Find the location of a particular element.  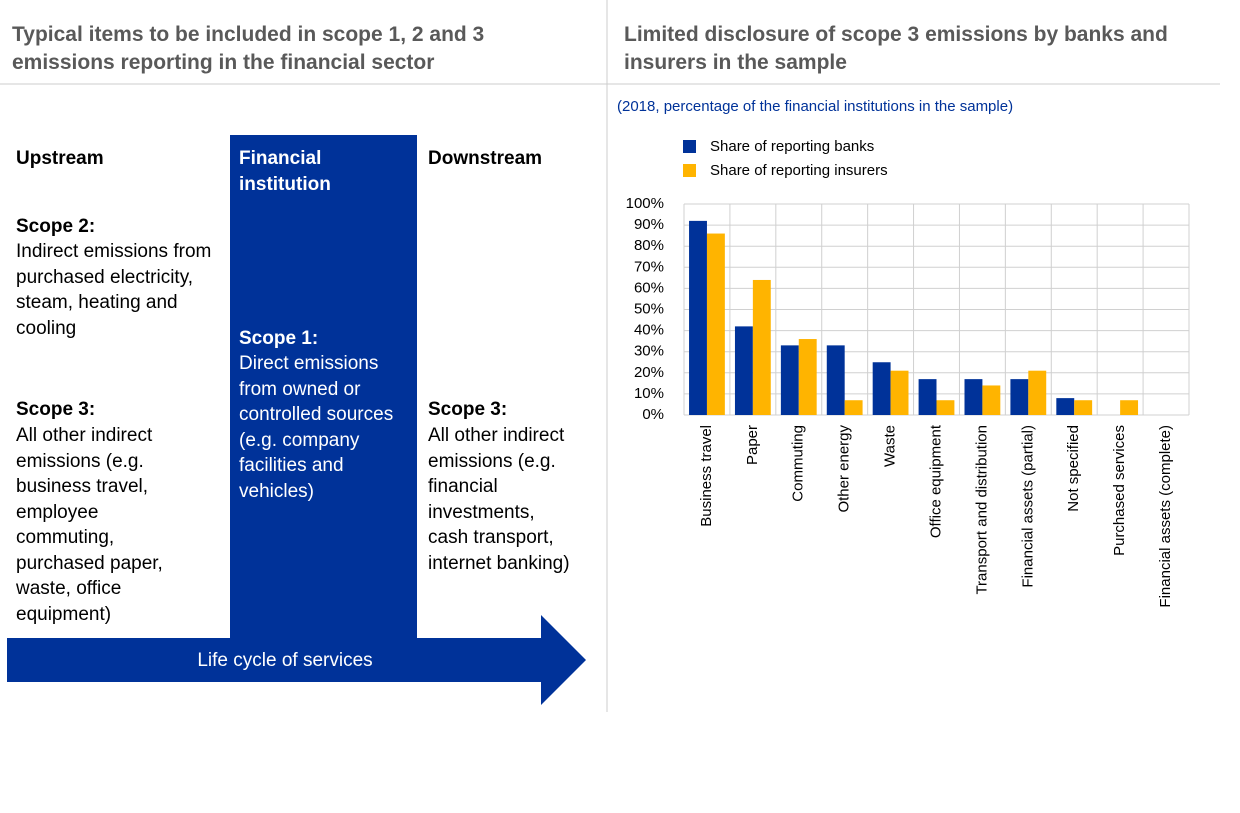

y-tick-label: 10% is located at coordinates (649, 393).